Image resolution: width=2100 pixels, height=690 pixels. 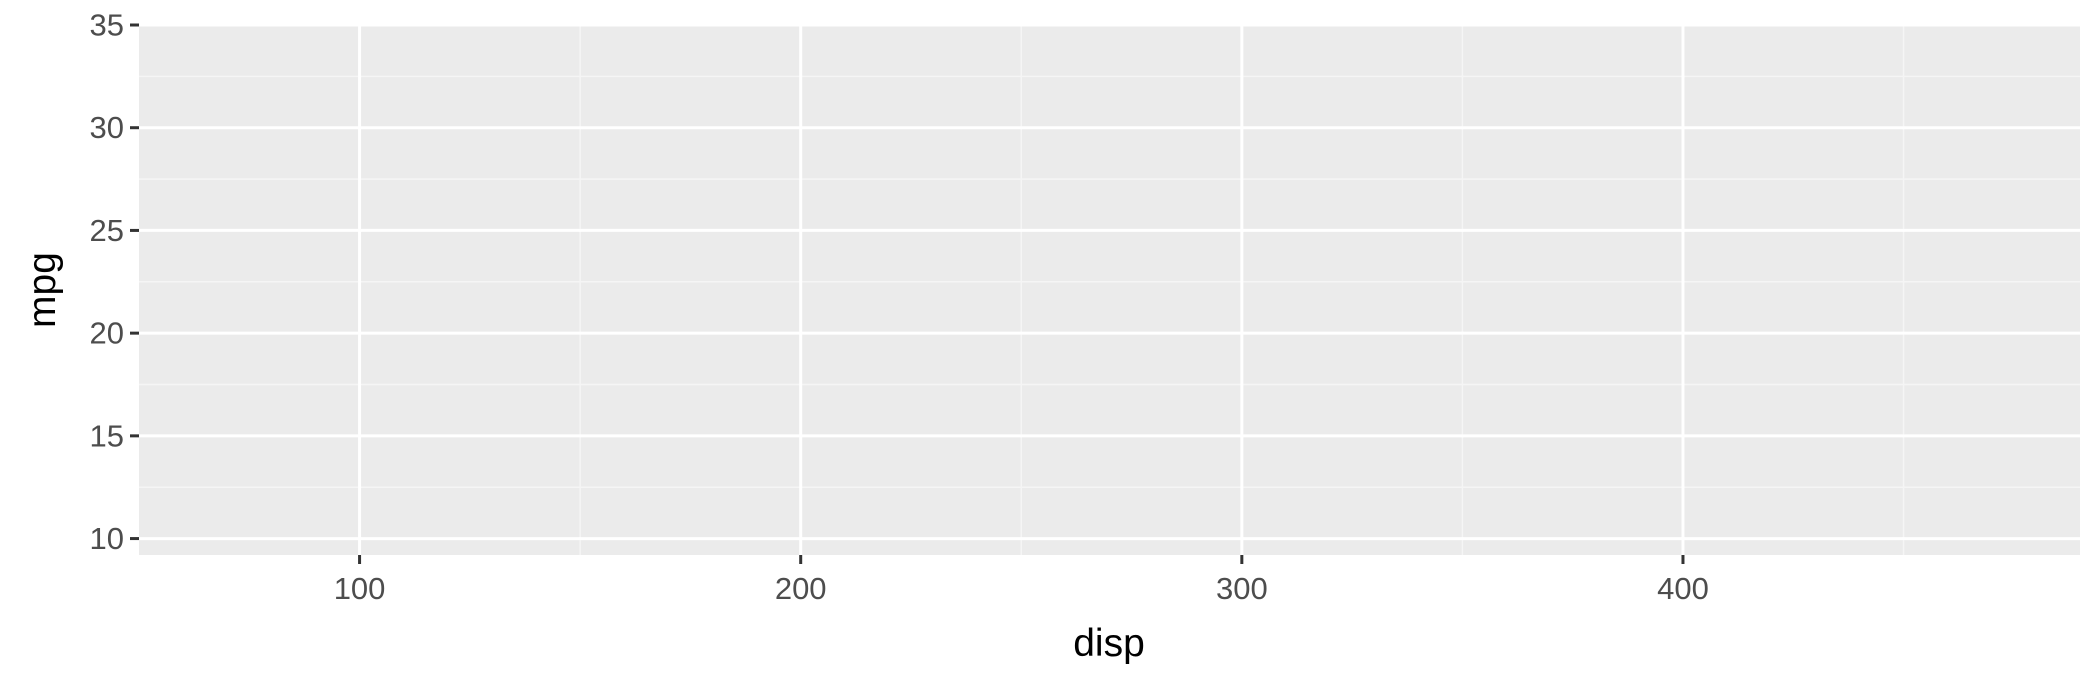 I want to click on y-axis-title: mpg, so click(x=42, y=290).